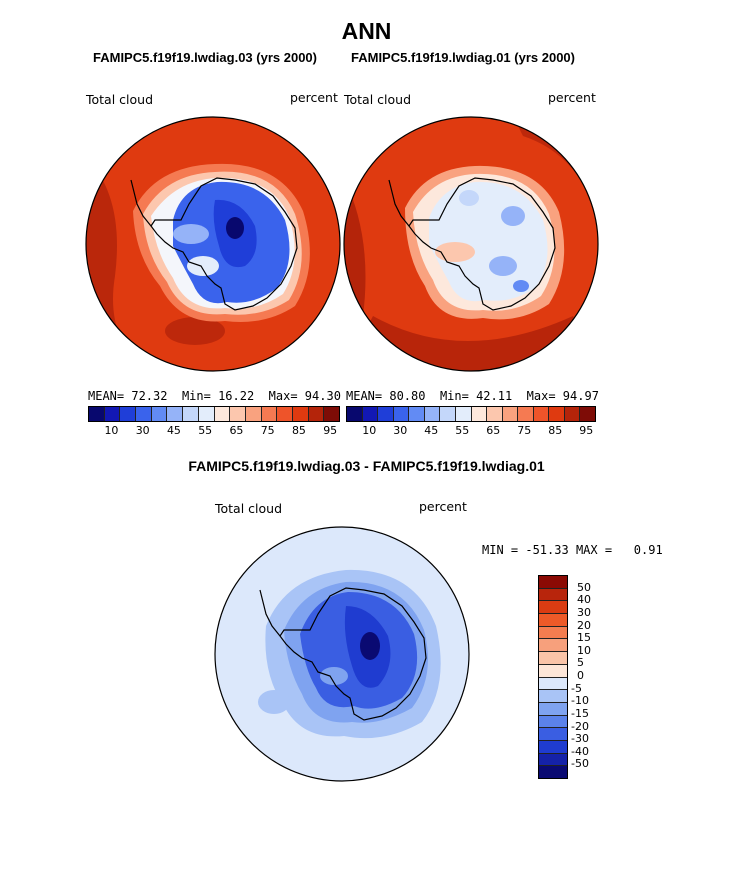 The height and width of the screenshot is (882, 733). I want to click on right-mean-value: 80.80, so click(407, 396).